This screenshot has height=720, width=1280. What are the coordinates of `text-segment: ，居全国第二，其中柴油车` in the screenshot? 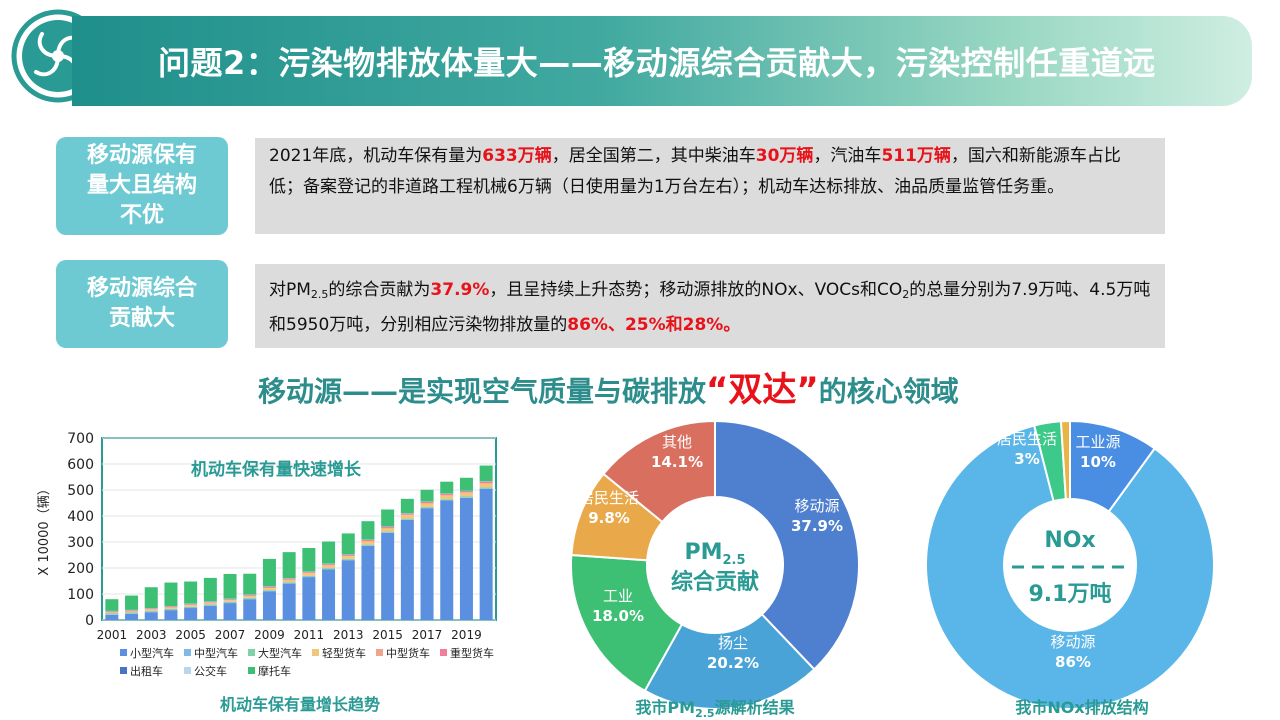 It's located at (653, 156).